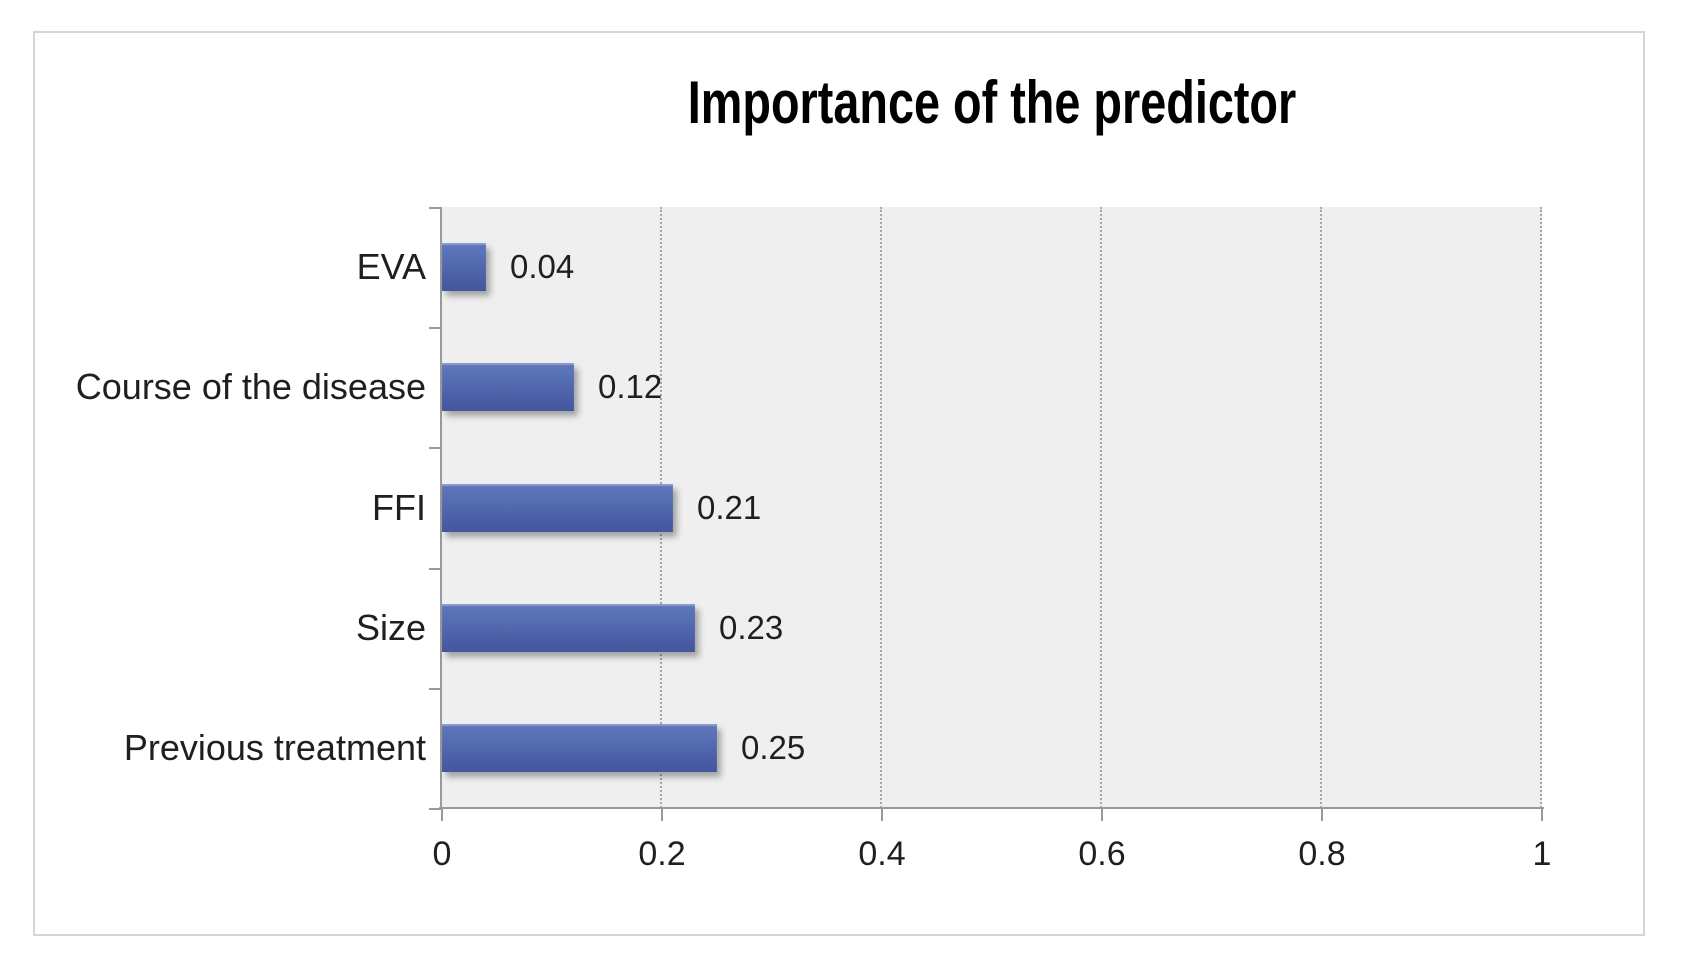 Image resolution: width=1686 pixels, height=964 pixels. Describe the element at coordinates (542, 266) in the screenshot. I see `bar-value-label-eva: 0.04` at that location.